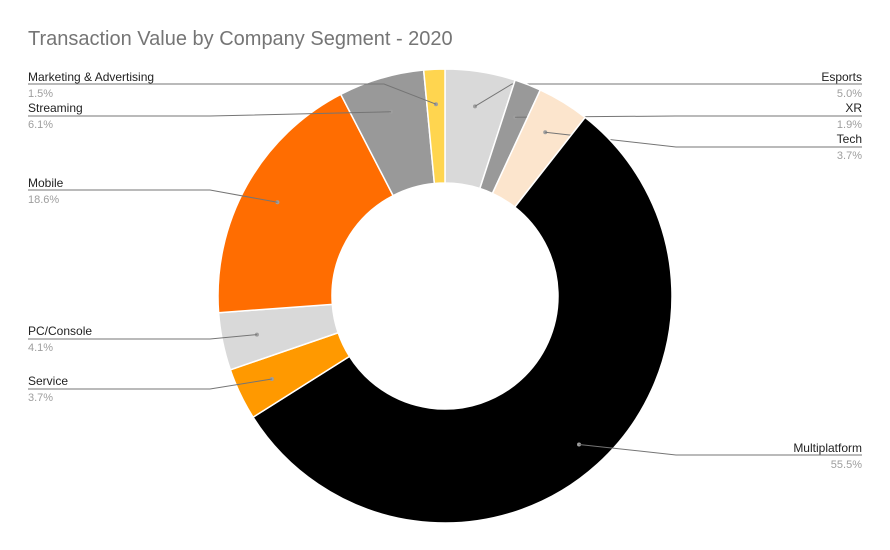 This screenshot has height=550, width=890. Describe the element at coordinates (40, 94) in the screenshot. I see `label-pct-marketing-advertising: 1.5%` at that location.